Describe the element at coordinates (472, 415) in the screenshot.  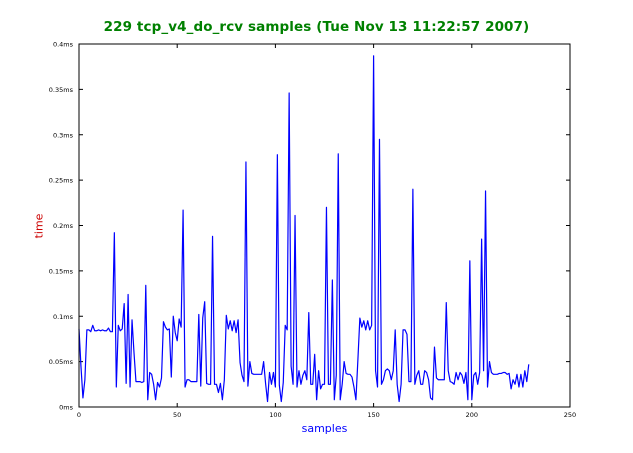
I see `x-tick-label: 200` at that location.